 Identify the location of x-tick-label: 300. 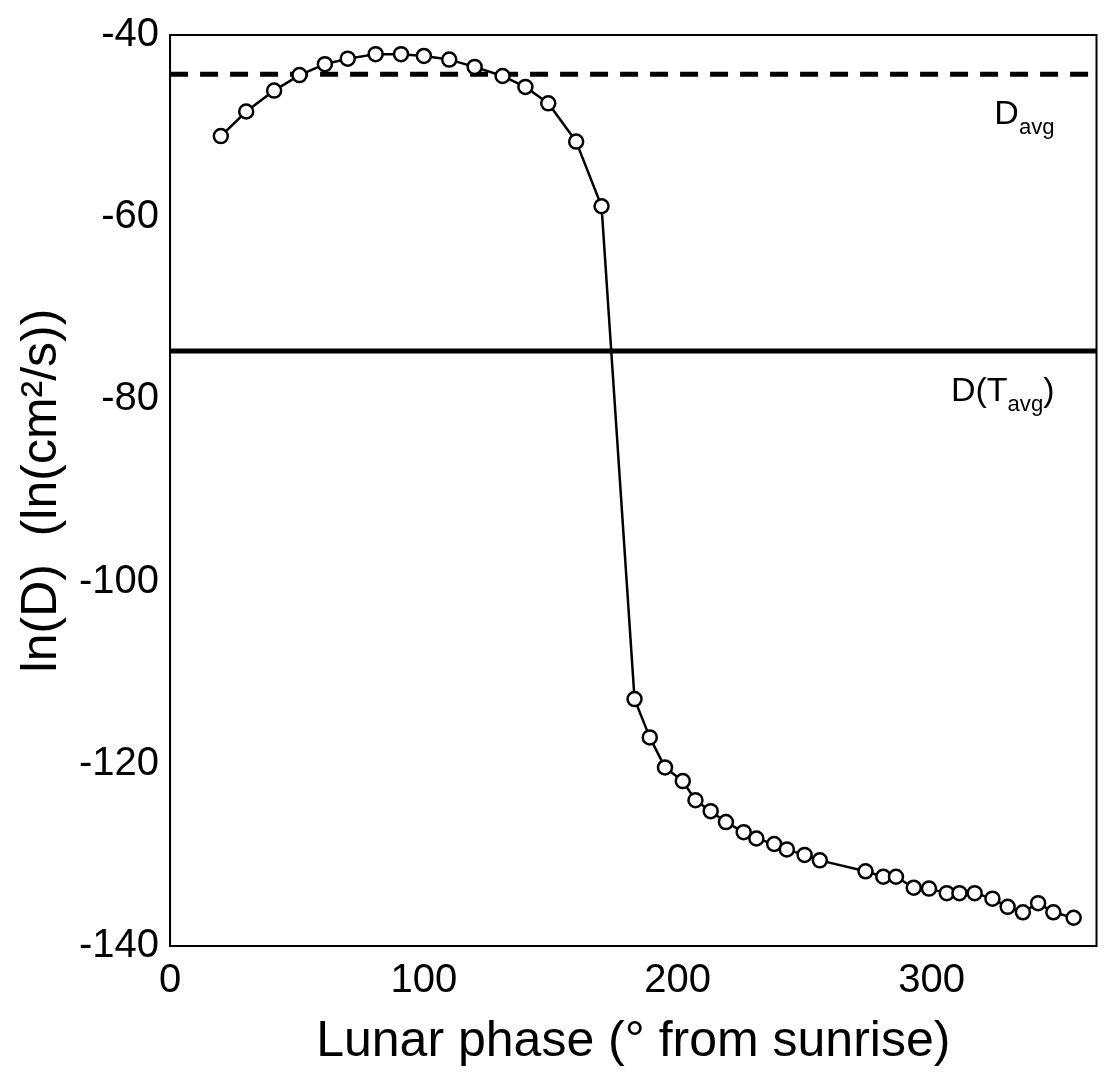
(931, 978).